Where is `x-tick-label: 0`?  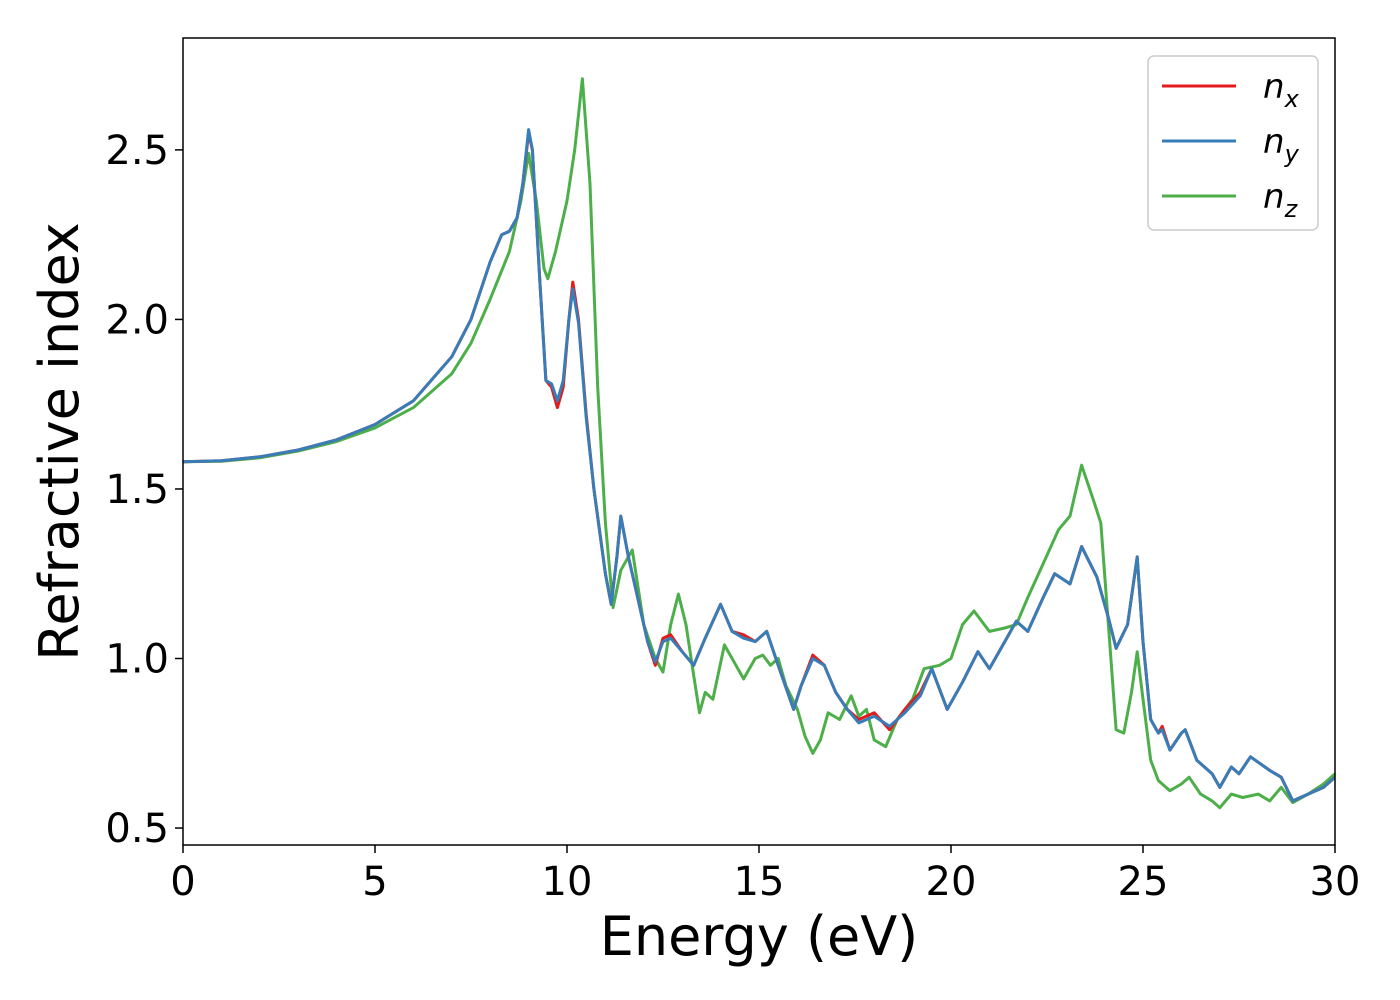
x-tick-label: 0 is located at coordinates (182, 882).